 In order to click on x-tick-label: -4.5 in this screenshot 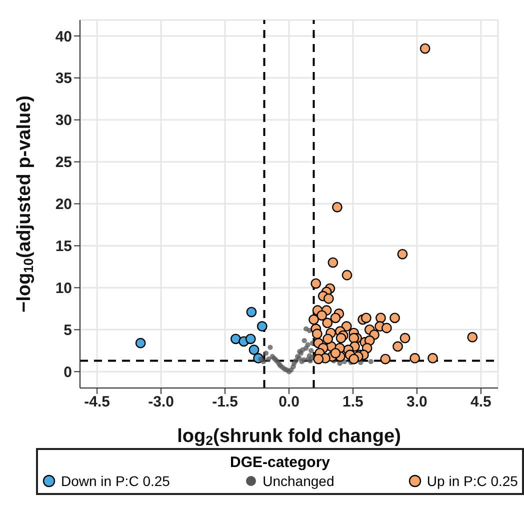, I will do `click(97, 402)`.